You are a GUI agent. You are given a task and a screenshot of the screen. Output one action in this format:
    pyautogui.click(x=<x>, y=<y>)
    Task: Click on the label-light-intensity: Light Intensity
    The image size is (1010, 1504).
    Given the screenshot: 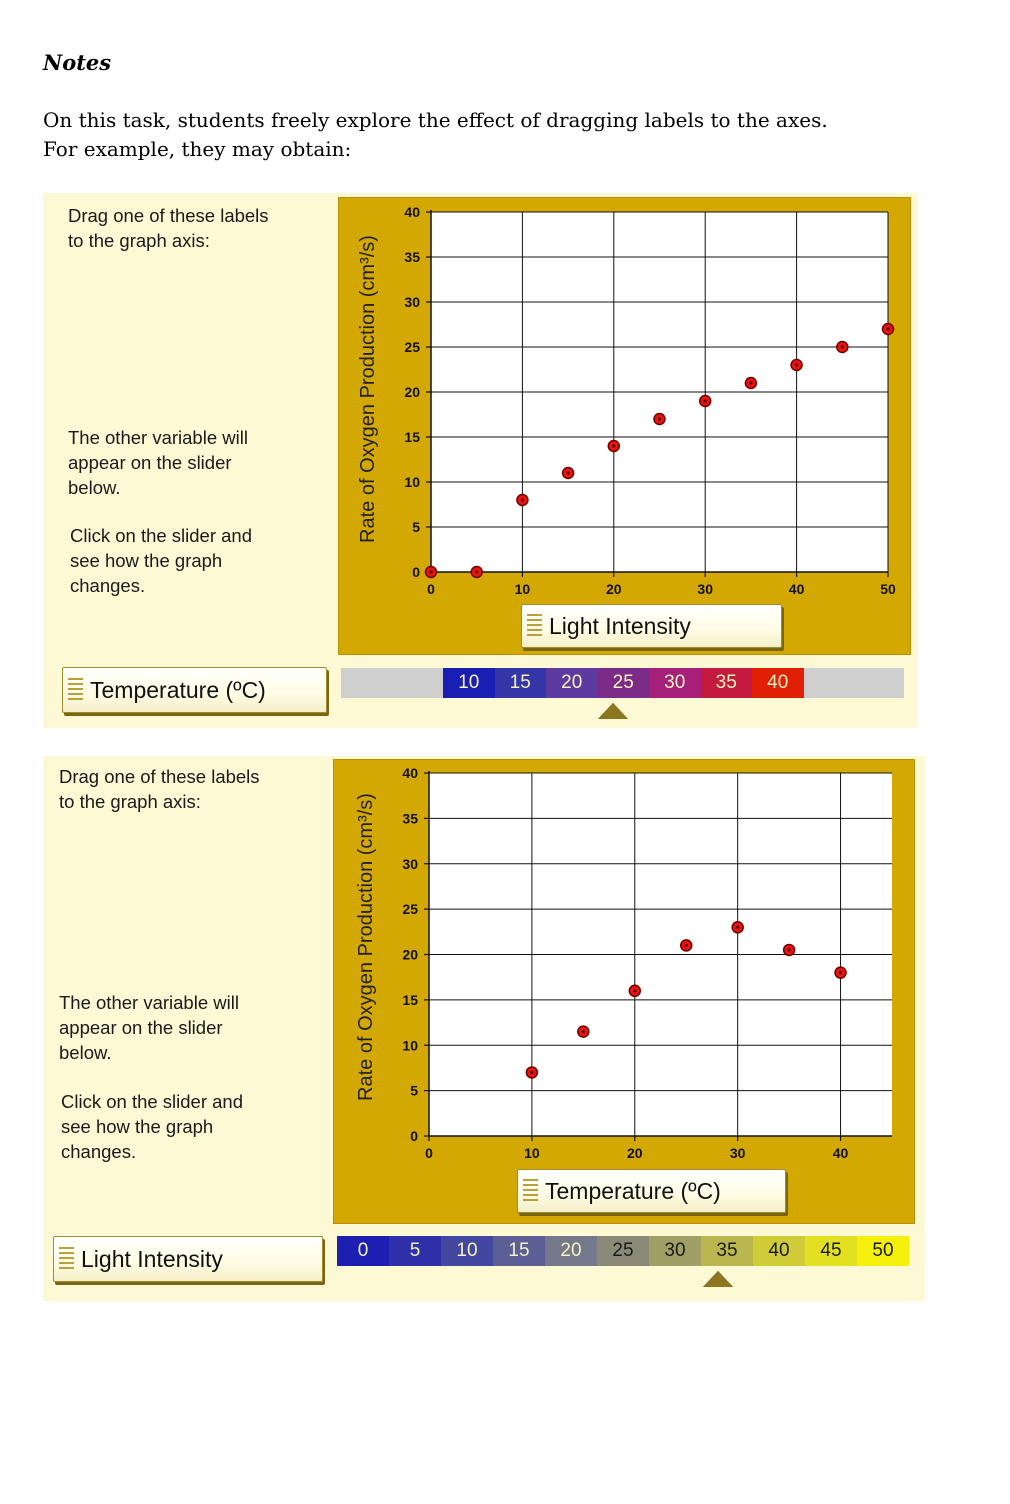 What is the action you would take?
    pyautogui.click(x=188, y=1259)
    